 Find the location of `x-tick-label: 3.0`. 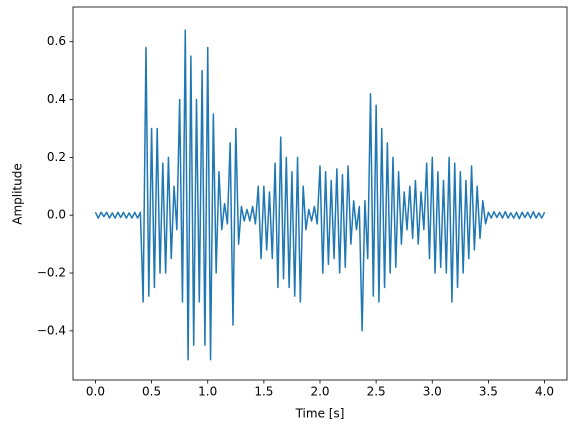

x-tick-label: 3.0 is located at coordinates (432, 392).